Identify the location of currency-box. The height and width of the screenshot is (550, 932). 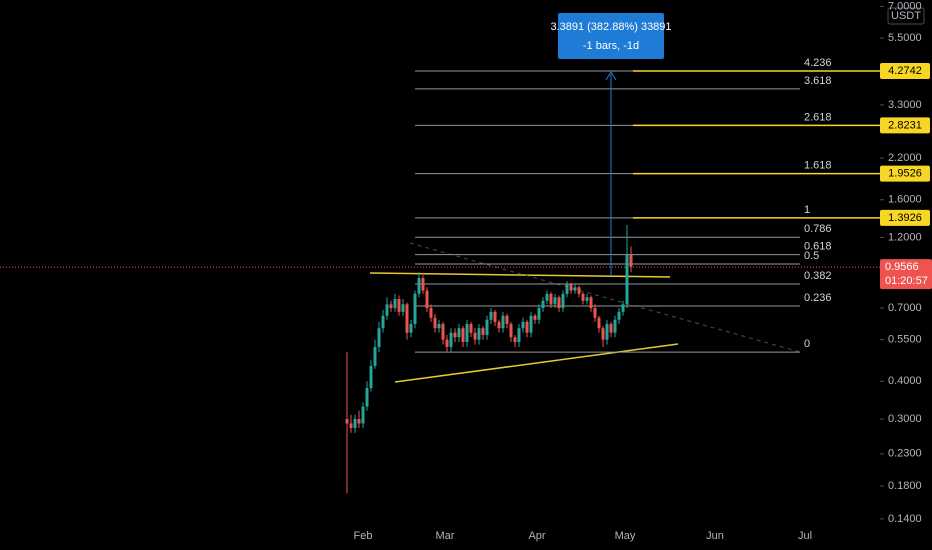
(906, 16).